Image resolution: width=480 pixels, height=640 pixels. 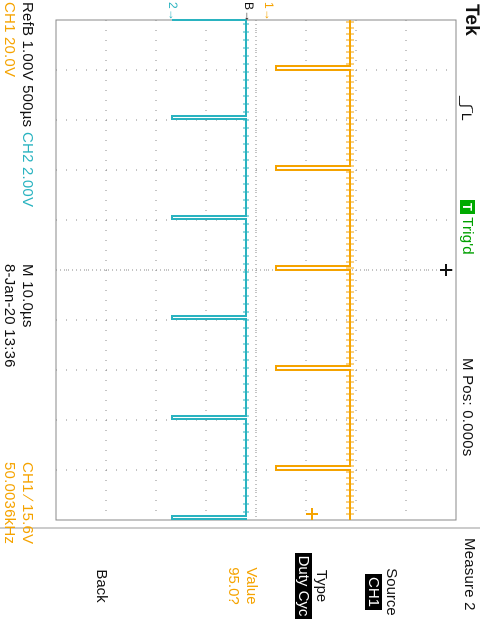 I want to click on trigger-status-text: Trig'd, so click(x=467, y=236).